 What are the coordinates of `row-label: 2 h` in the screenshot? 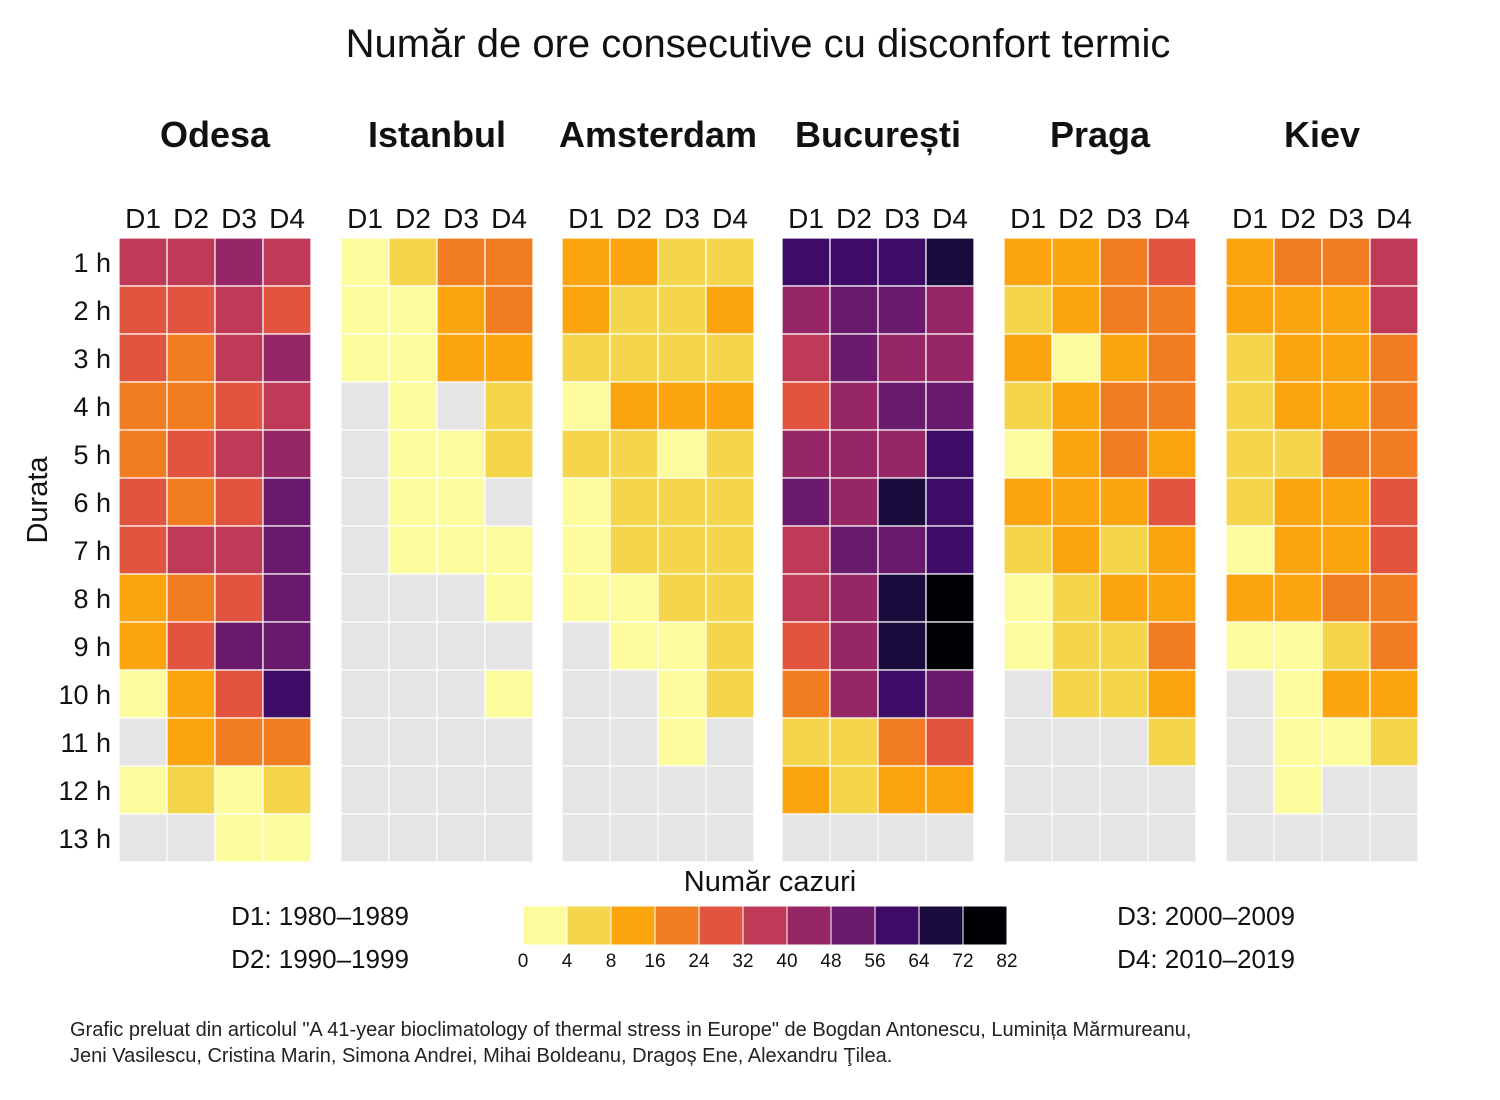 It's located at (92, 311).